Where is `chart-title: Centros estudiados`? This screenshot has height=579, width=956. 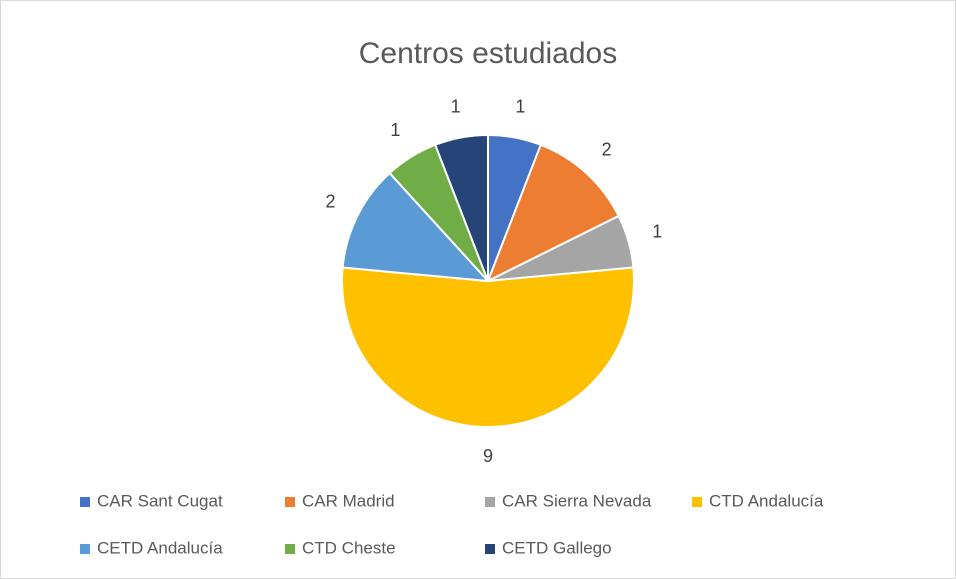
chart-title: Centros estudiados is located at coordinates (488, 53).